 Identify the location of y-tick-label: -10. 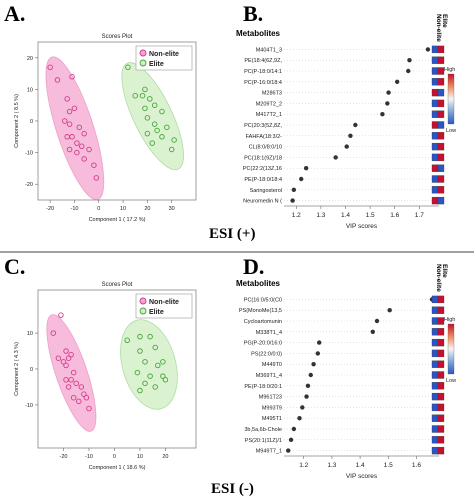
(29, 154).